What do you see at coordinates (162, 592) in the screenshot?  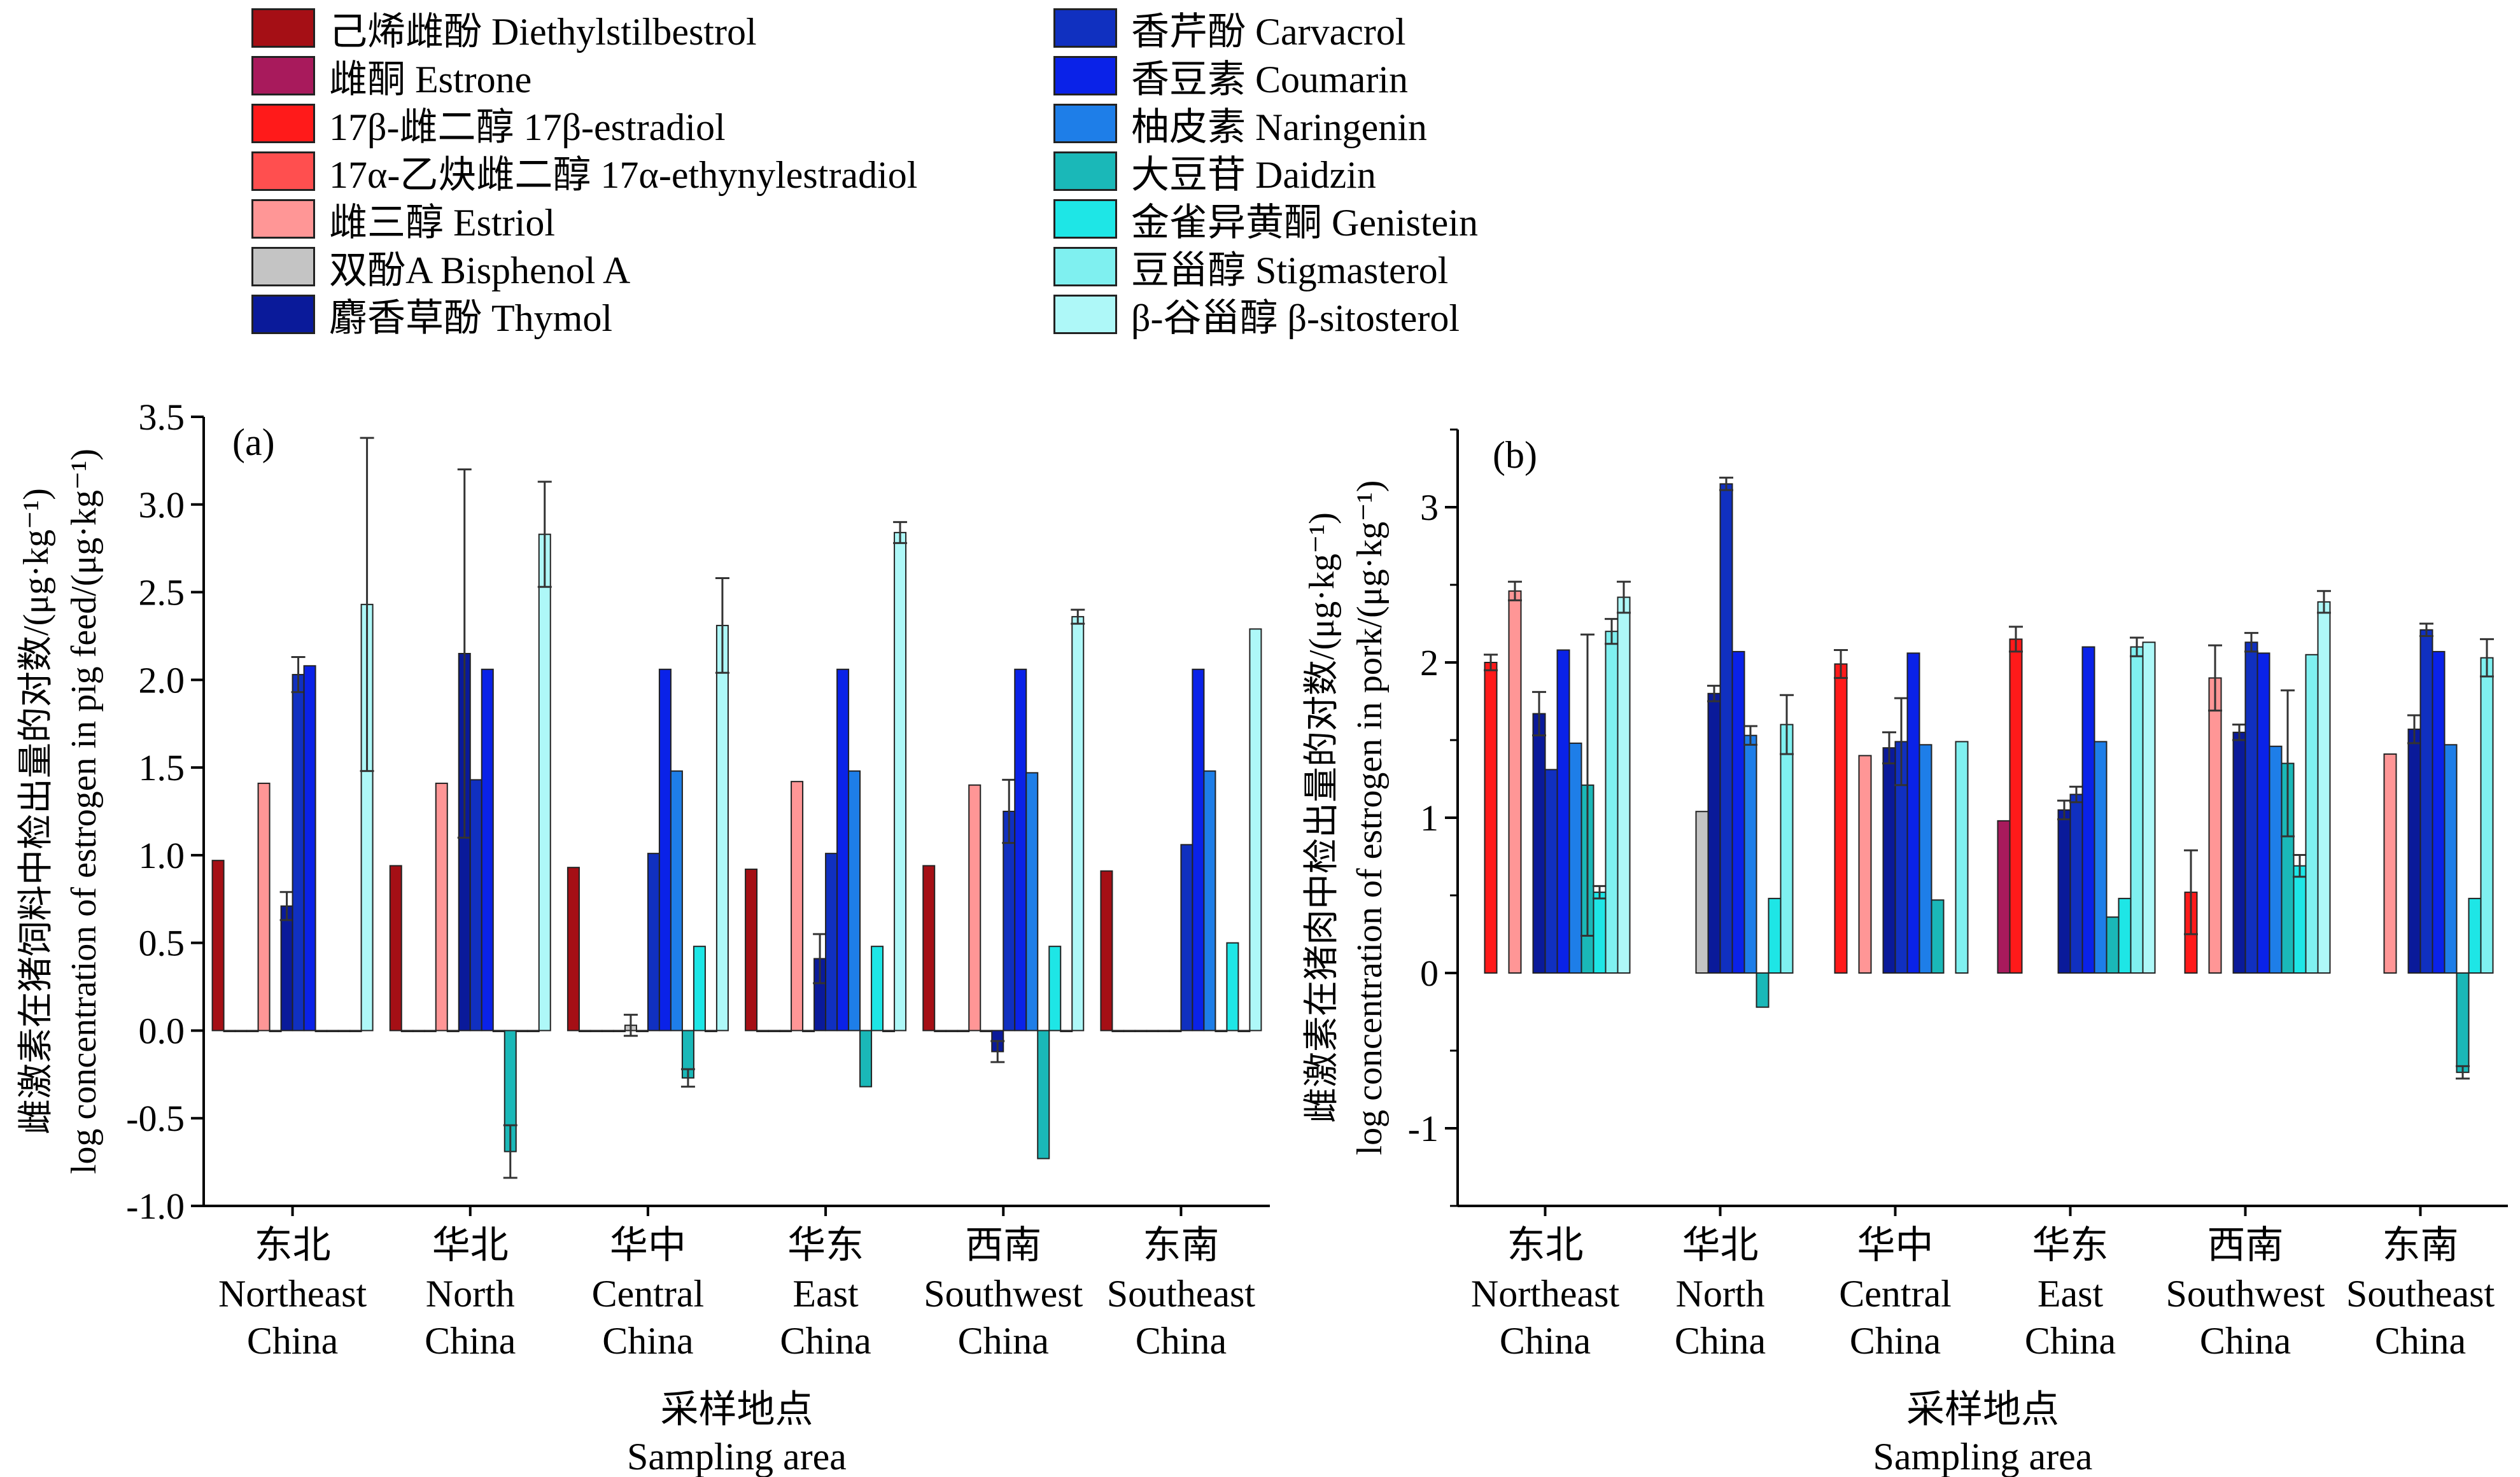 I see `y-tick-label: 2.5` at bounding box center [162, 592].